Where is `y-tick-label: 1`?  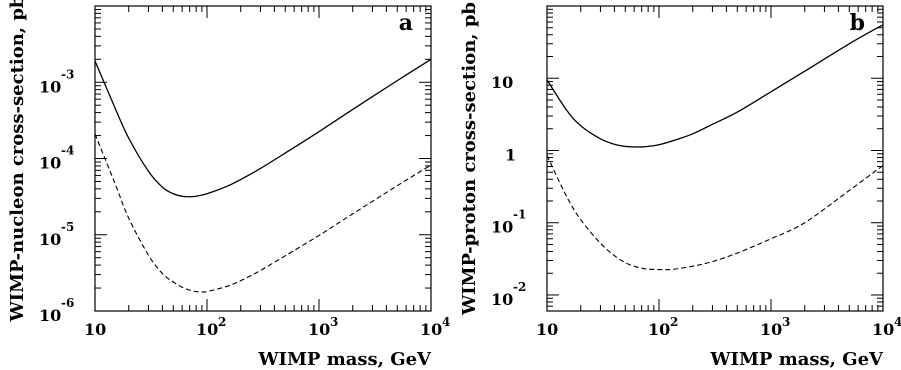 y-tick-label: 1 is located at coordinates (510, 154).